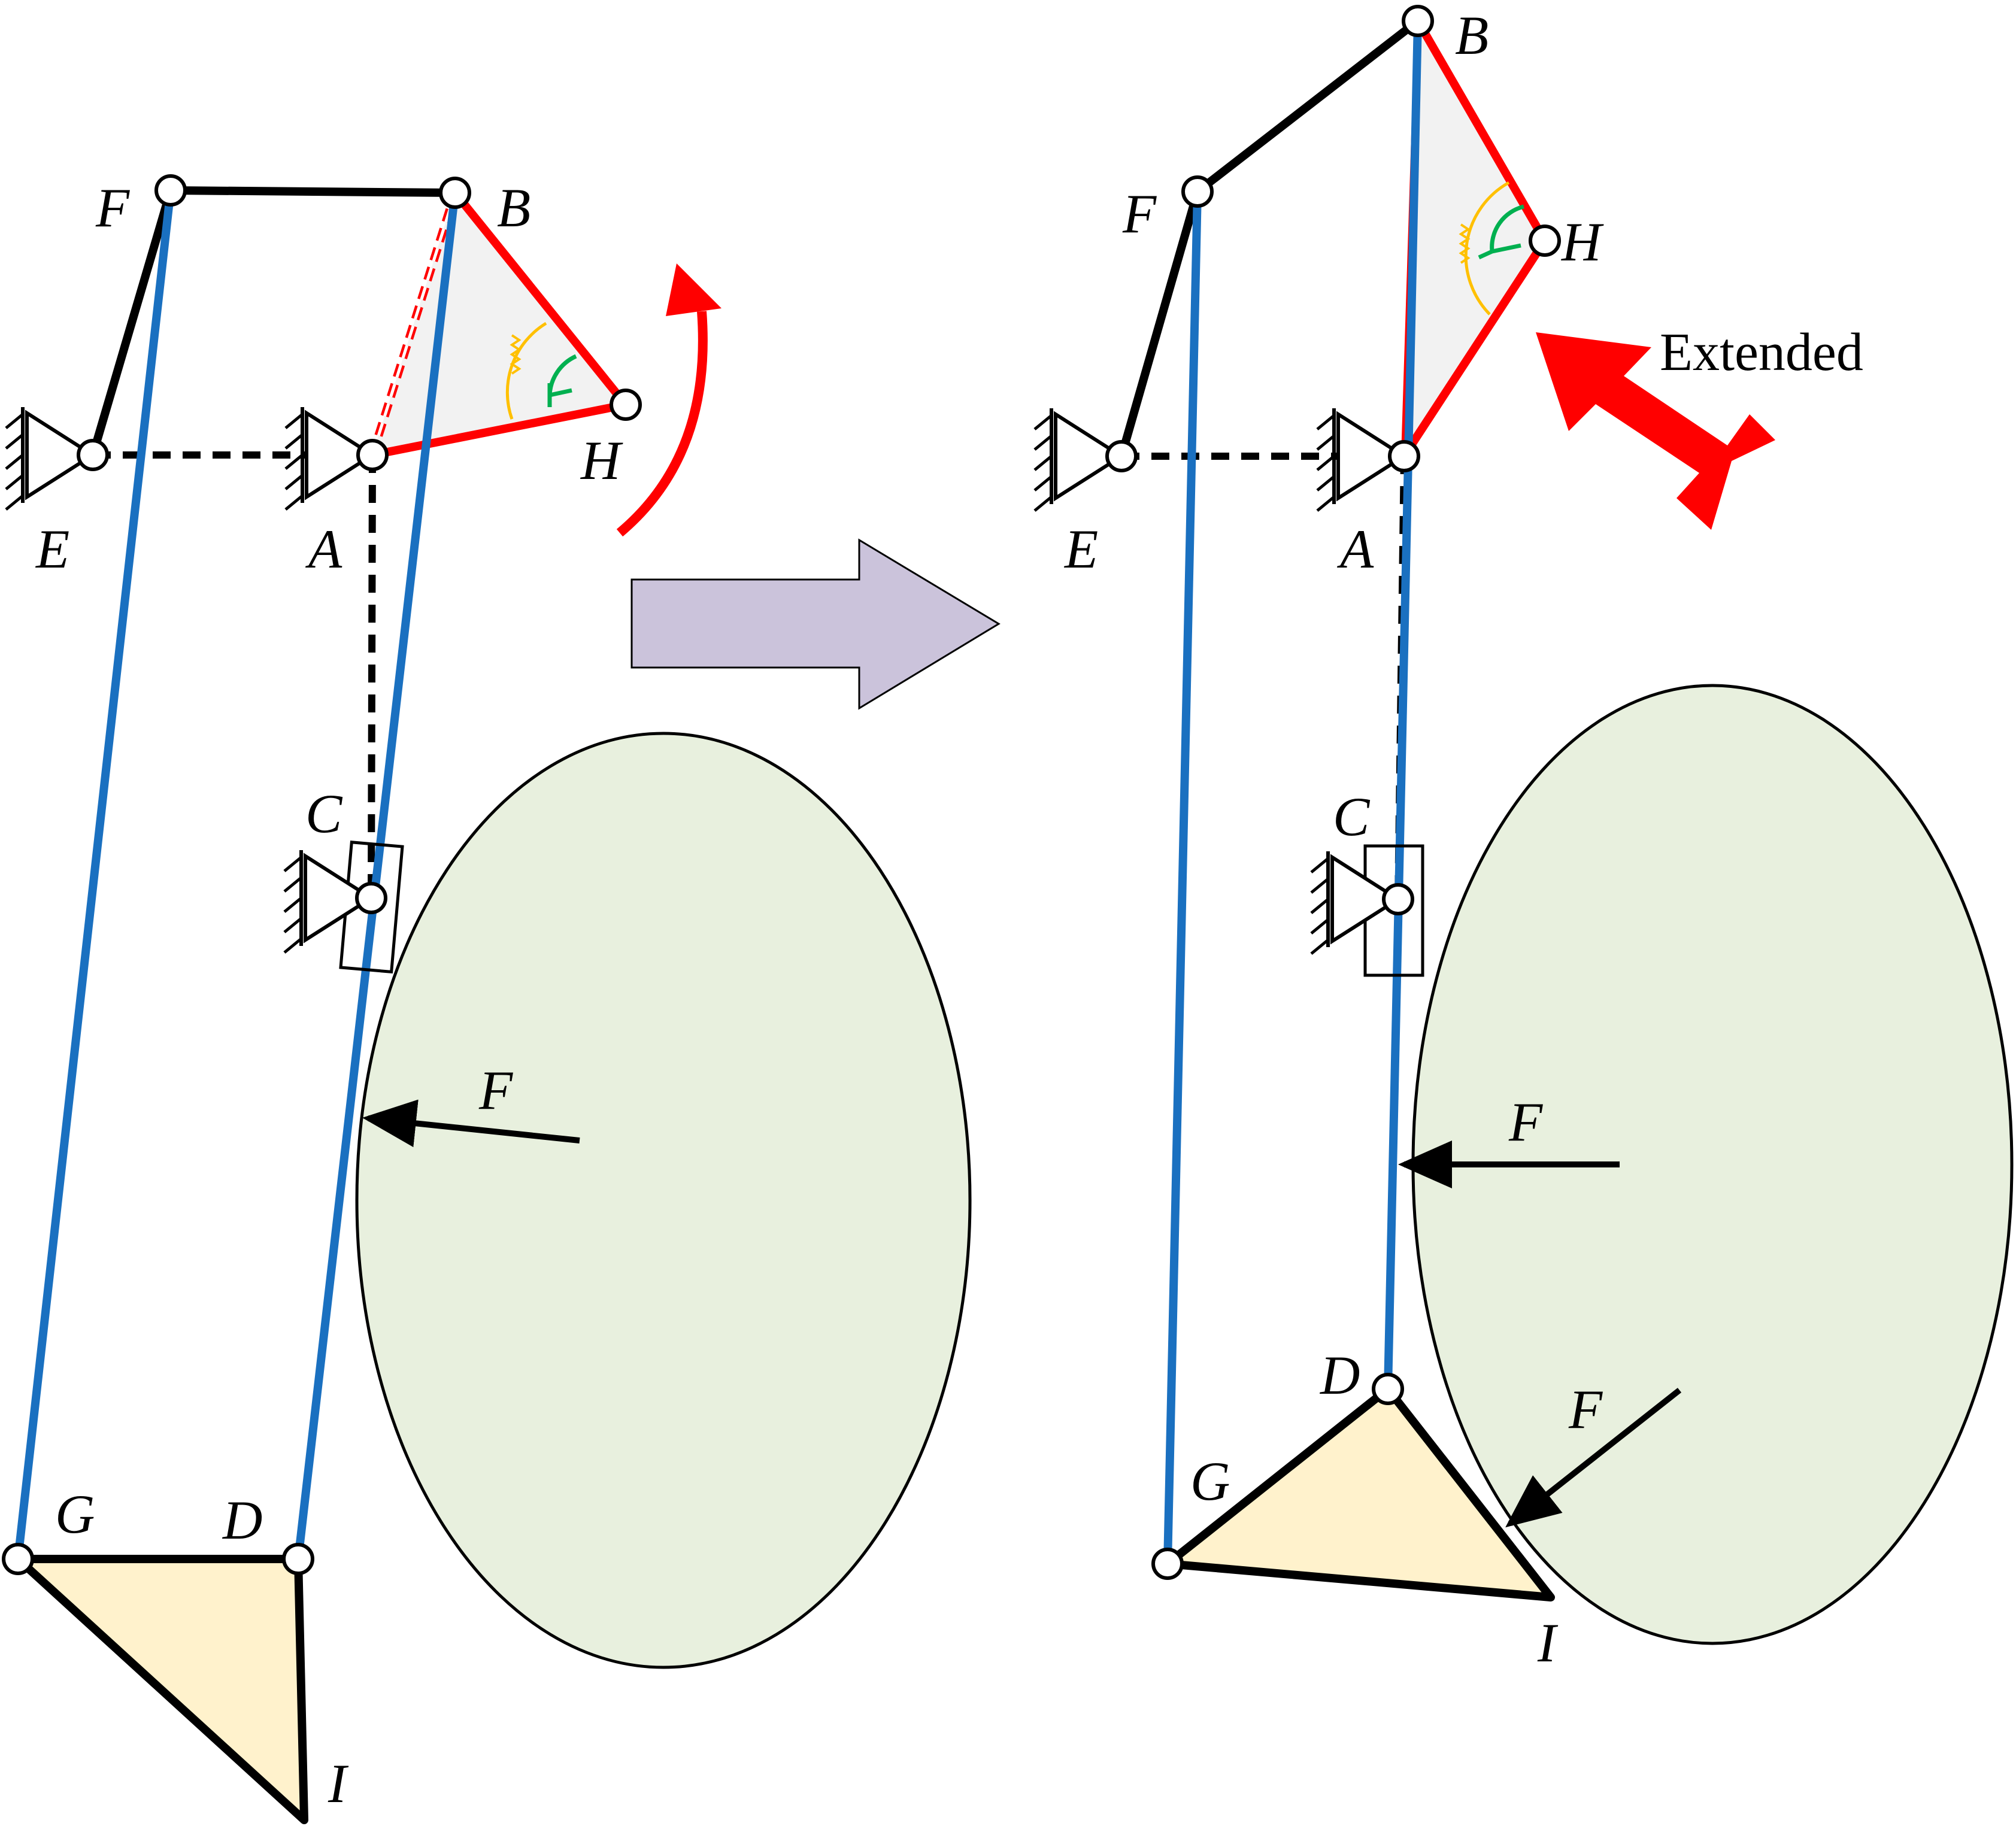  I want to click on right-label-c: C, so click(1352, 817).